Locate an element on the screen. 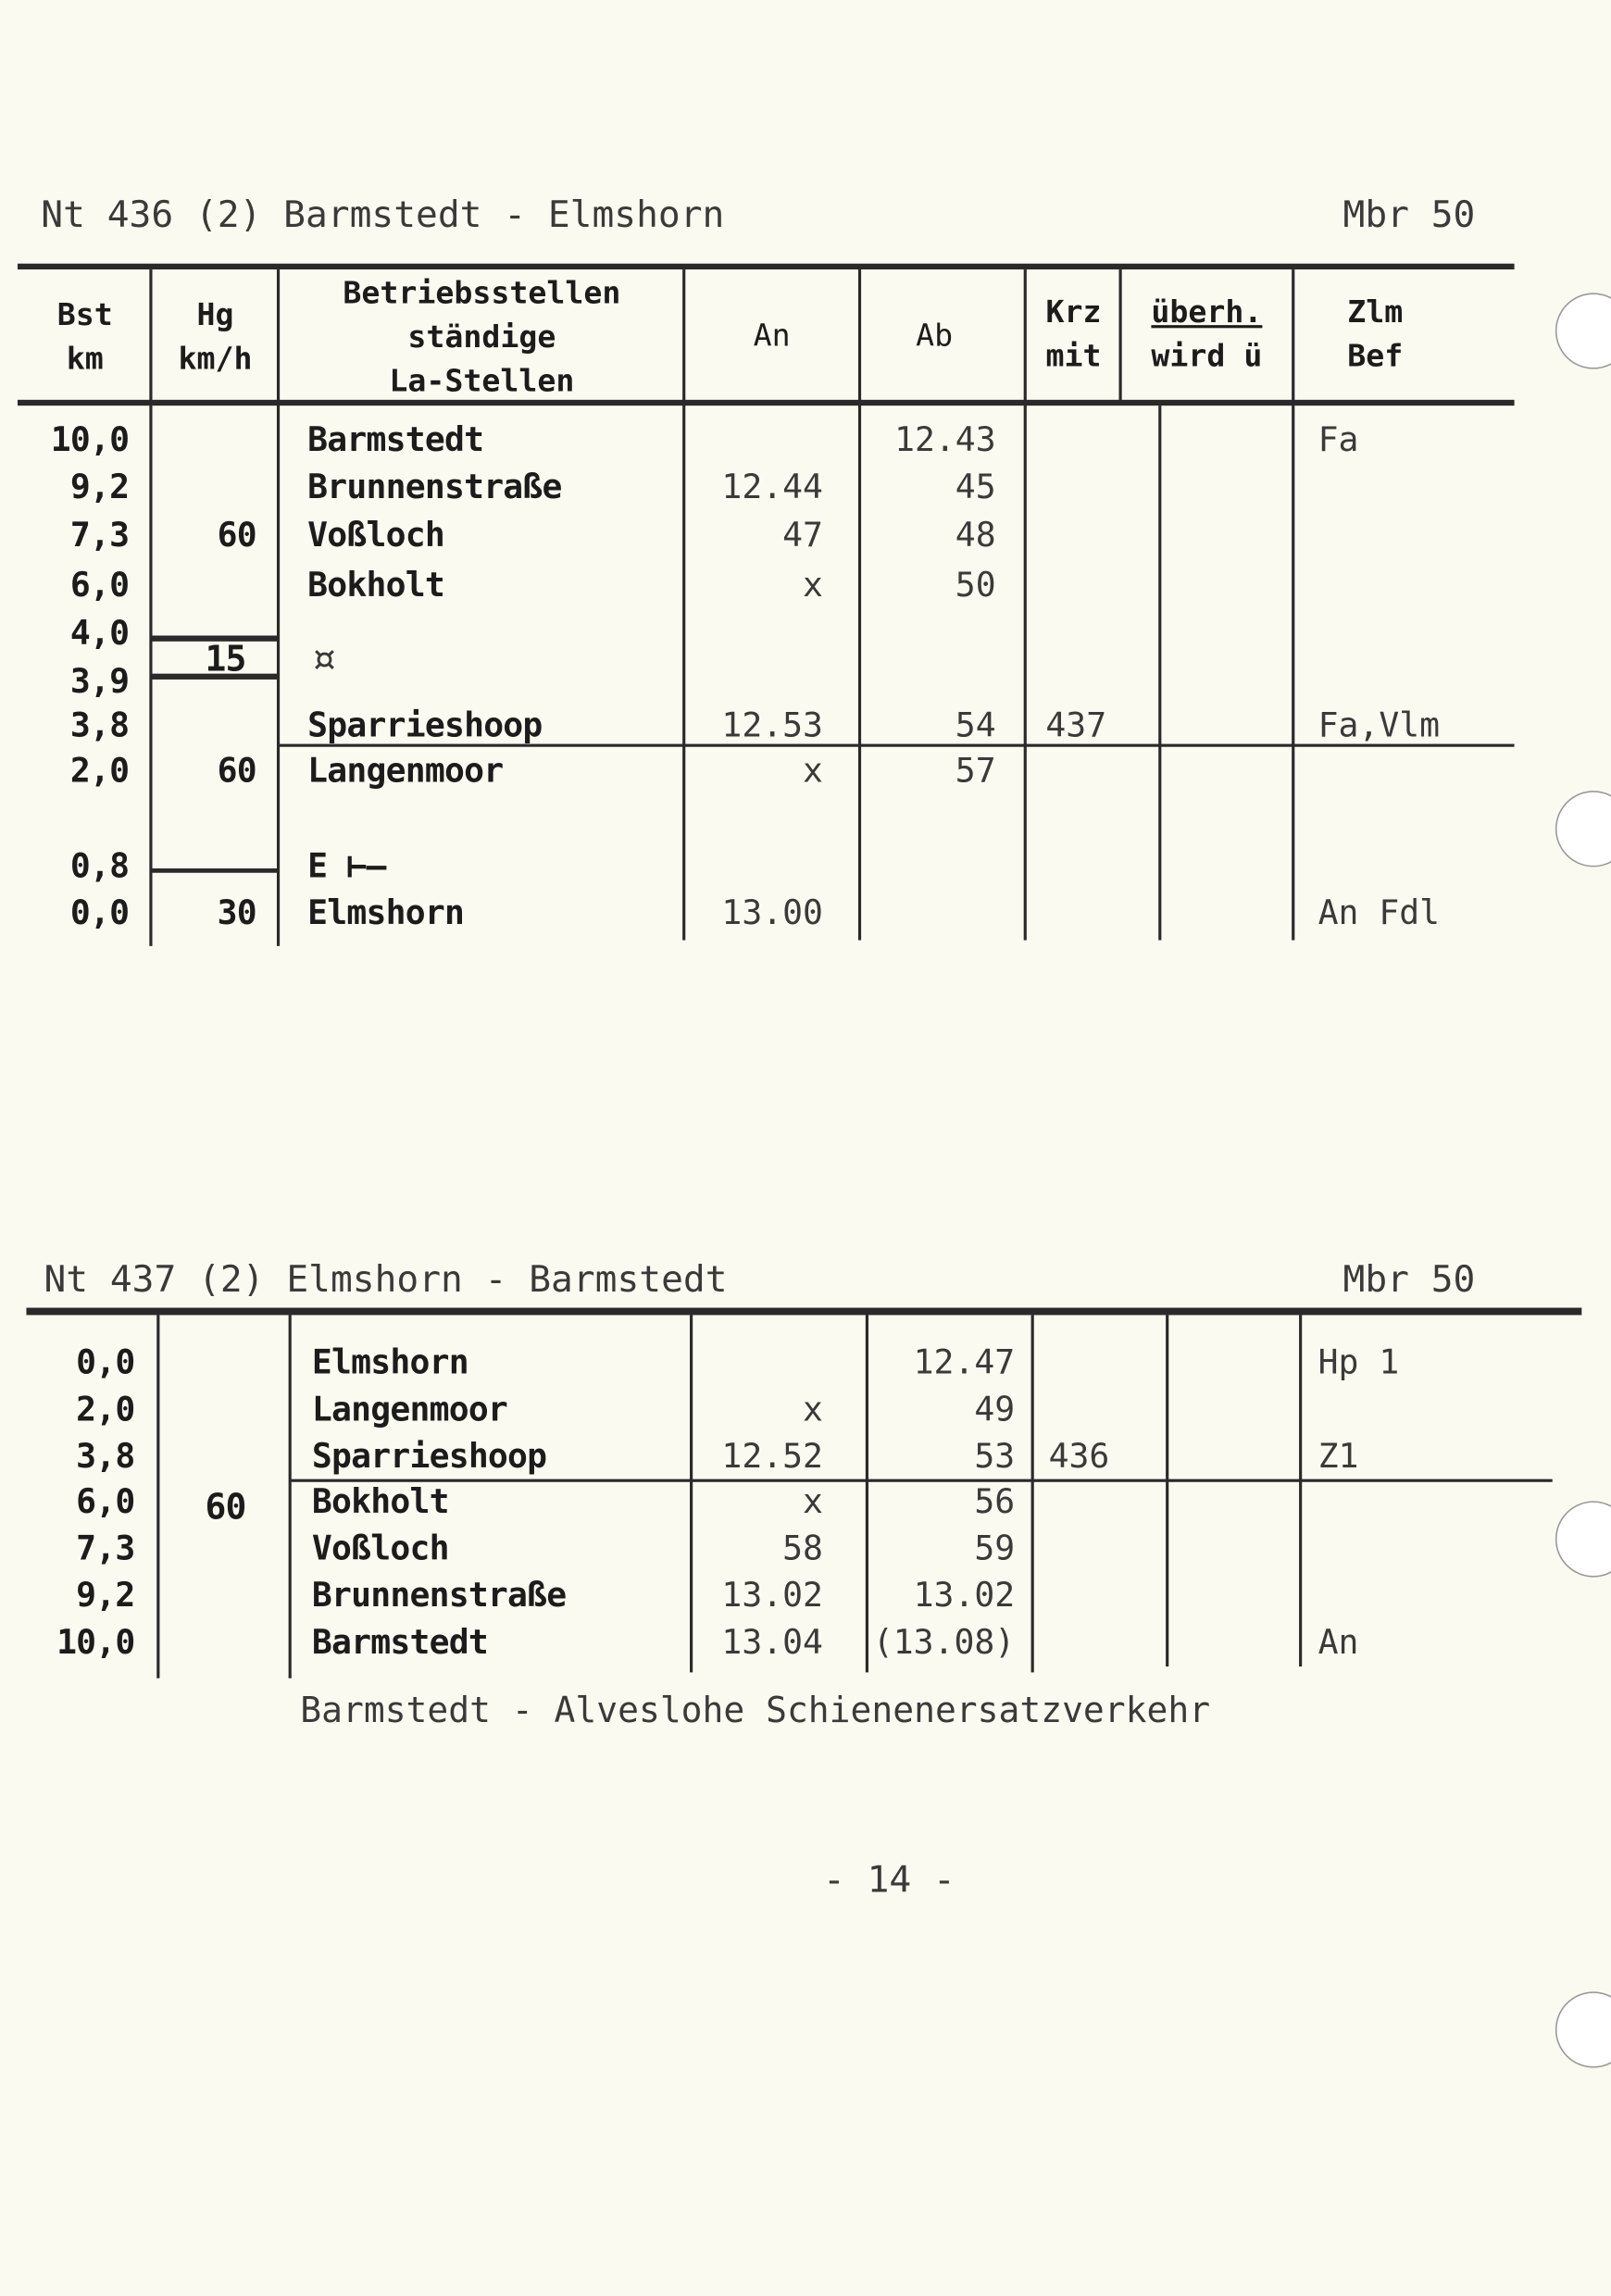 The width and height of the screenshot is (1611, 2296). row-departure: 13.02 is located at coordinates (964, 1596).